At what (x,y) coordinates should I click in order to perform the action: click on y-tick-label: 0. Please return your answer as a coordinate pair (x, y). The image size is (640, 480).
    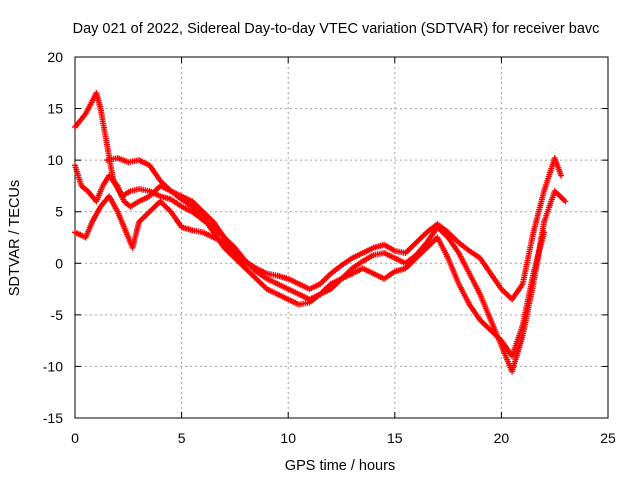
    Looking at the image, I should click on (59, 263).